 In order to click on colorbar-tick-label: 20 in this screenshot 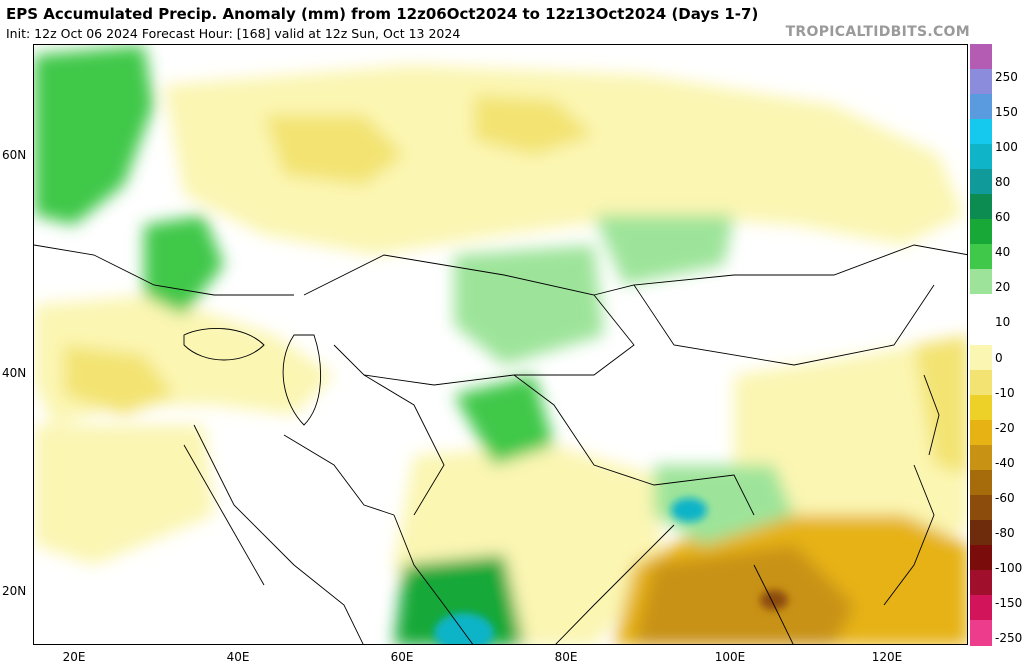, I will do `click(1003, 287)`.